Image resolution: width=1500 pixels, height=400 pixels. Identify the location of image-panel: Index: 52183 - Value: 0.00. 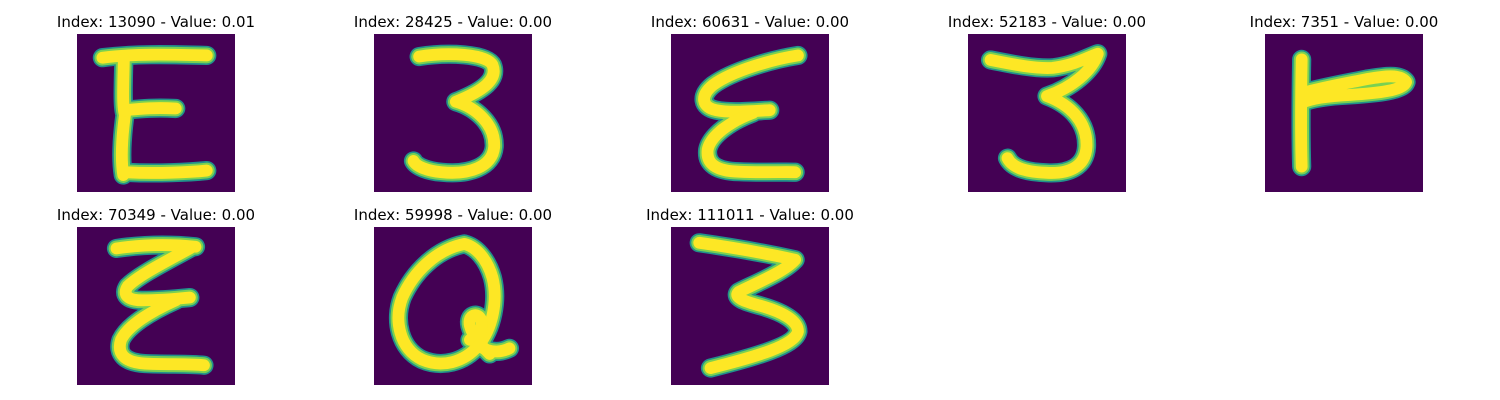
(1047, 107).